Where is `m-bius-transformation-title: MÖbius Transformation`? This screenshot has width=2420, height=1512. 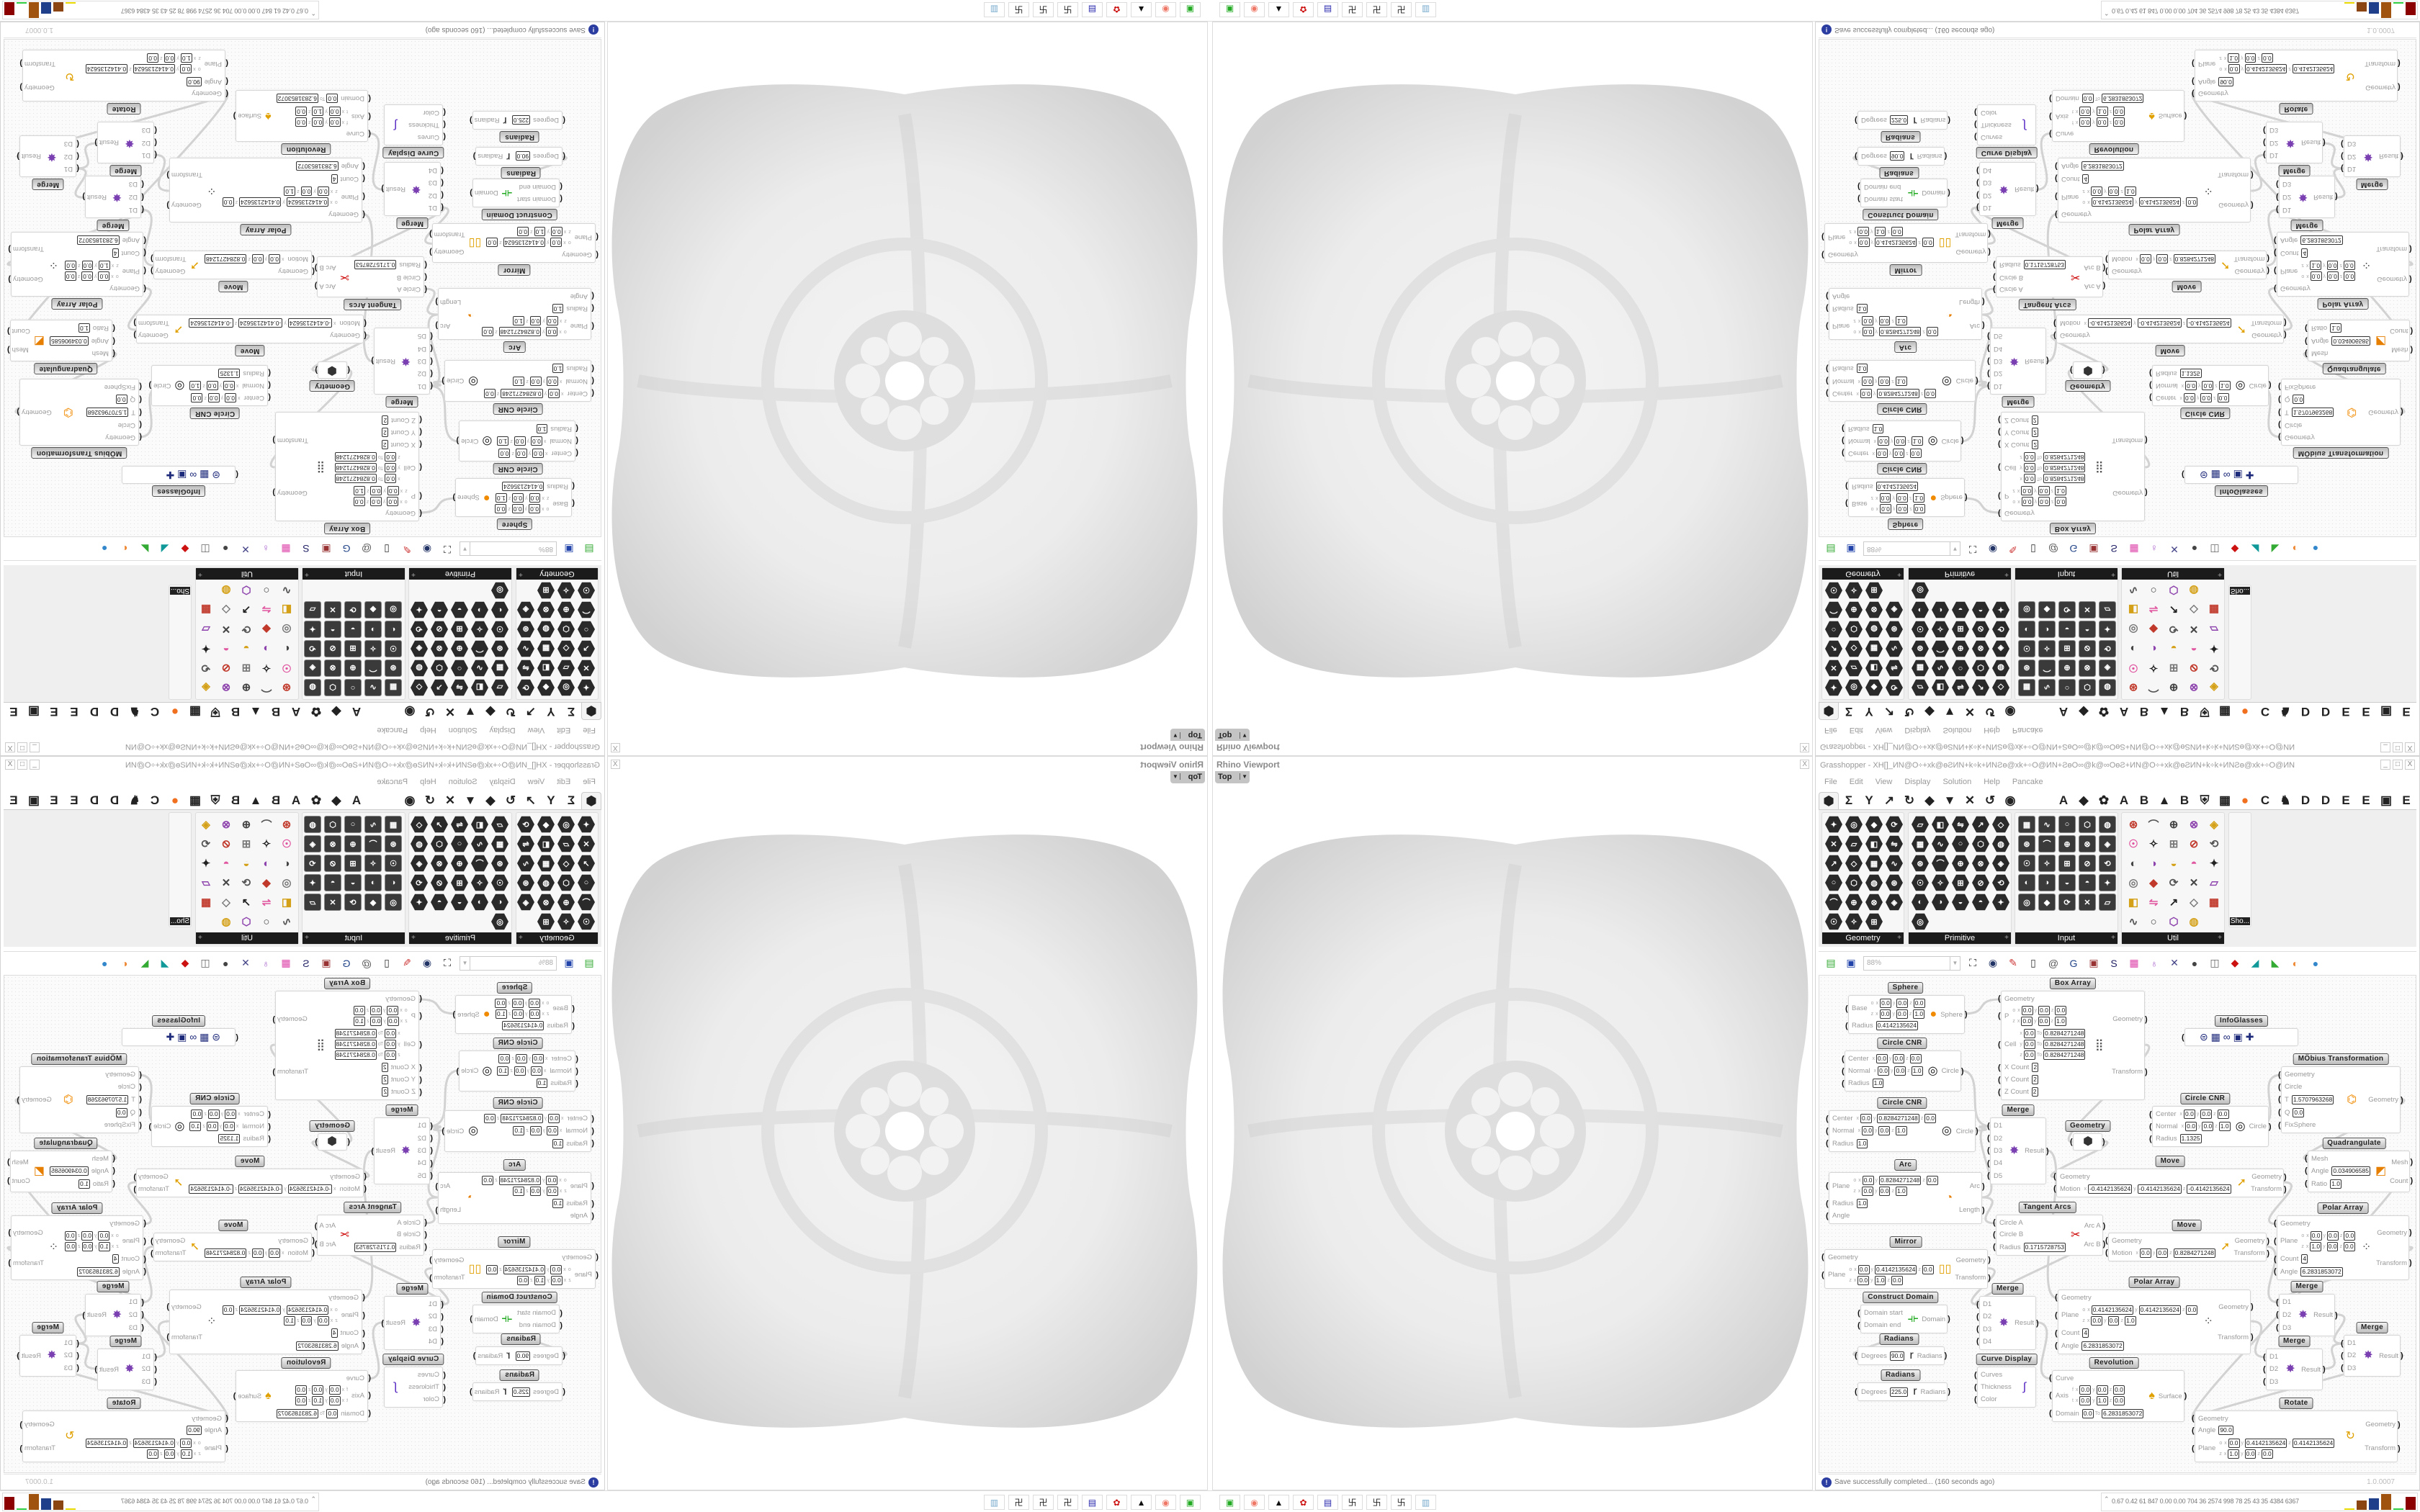
m-bius-transformation-title: MÖbius Transformation is located at coordinates (79, 1059).